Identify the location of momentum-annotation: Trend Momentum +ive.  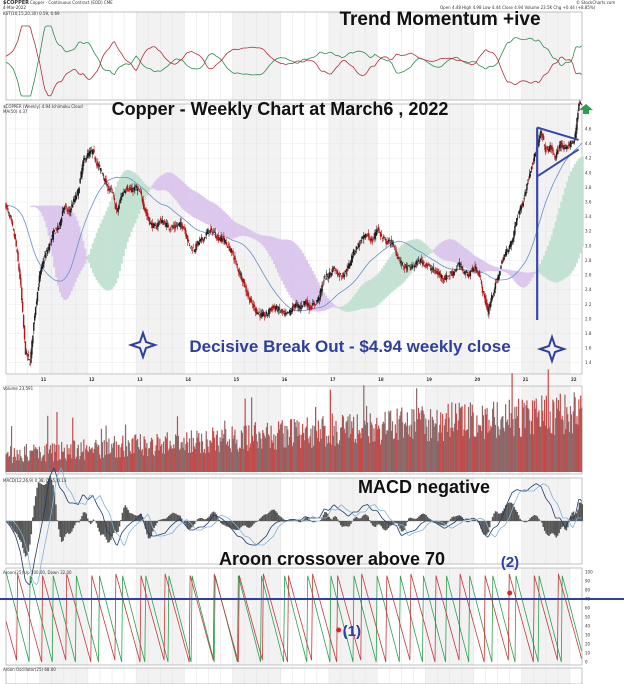
(439, 19).